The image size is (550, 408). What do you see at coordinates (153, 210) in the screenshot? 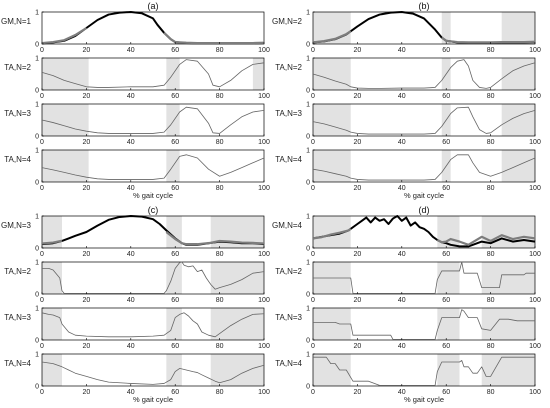
I see `panel-label: (c)` at bounding box center [153, 210].